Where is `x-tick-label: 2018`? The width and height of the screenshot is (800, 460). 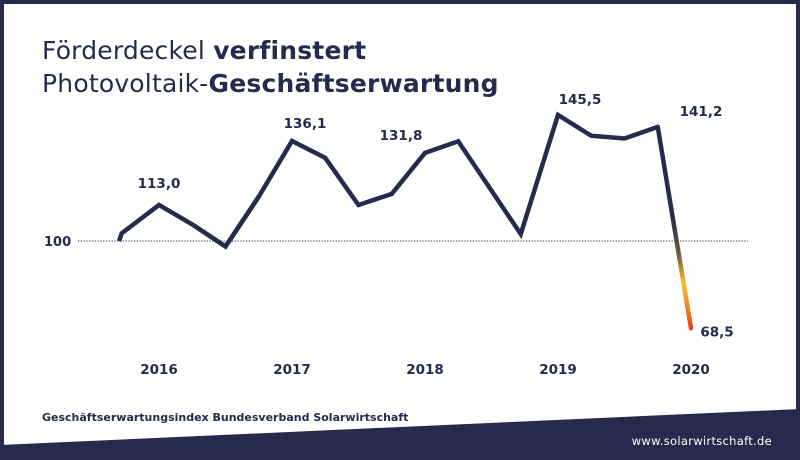 x-tick-label: 2018 is located at coordinates (425, 370).